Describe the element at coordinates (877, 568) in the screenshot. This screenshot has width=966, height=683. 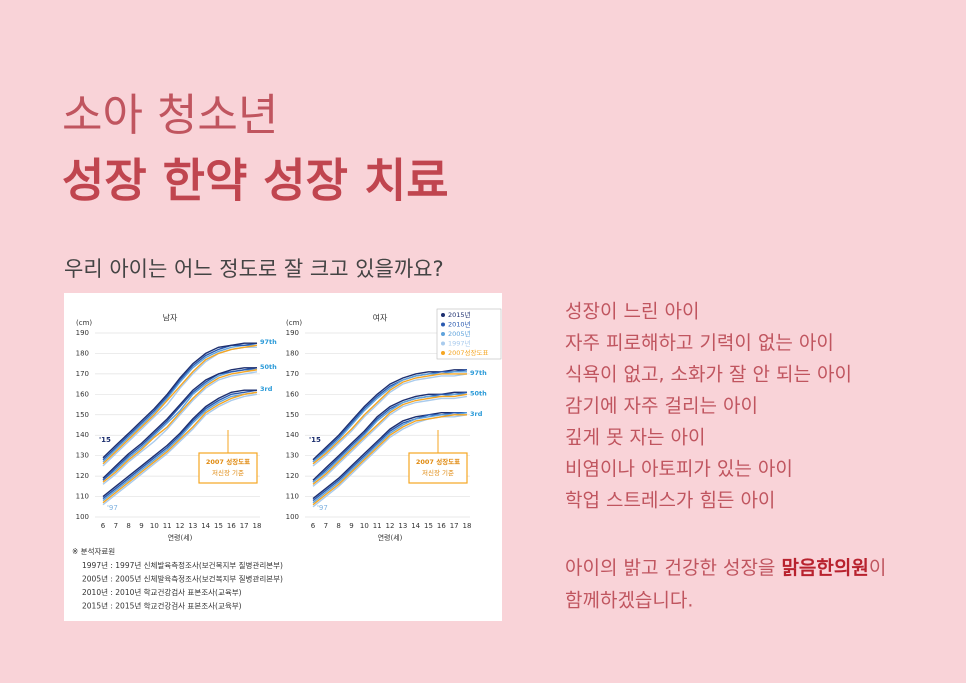
I see `closing-text: 이` at that location.